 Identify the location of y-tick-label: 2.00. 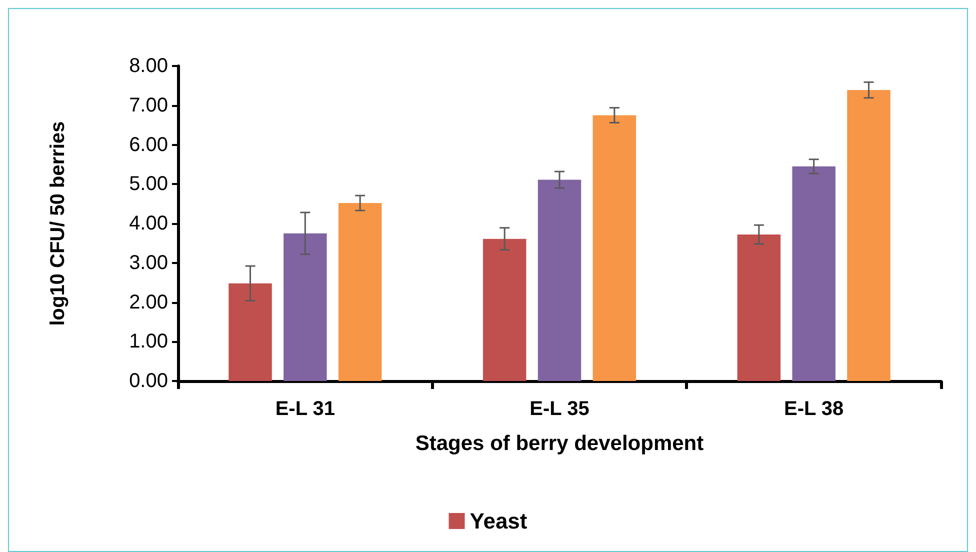
(148, 302).